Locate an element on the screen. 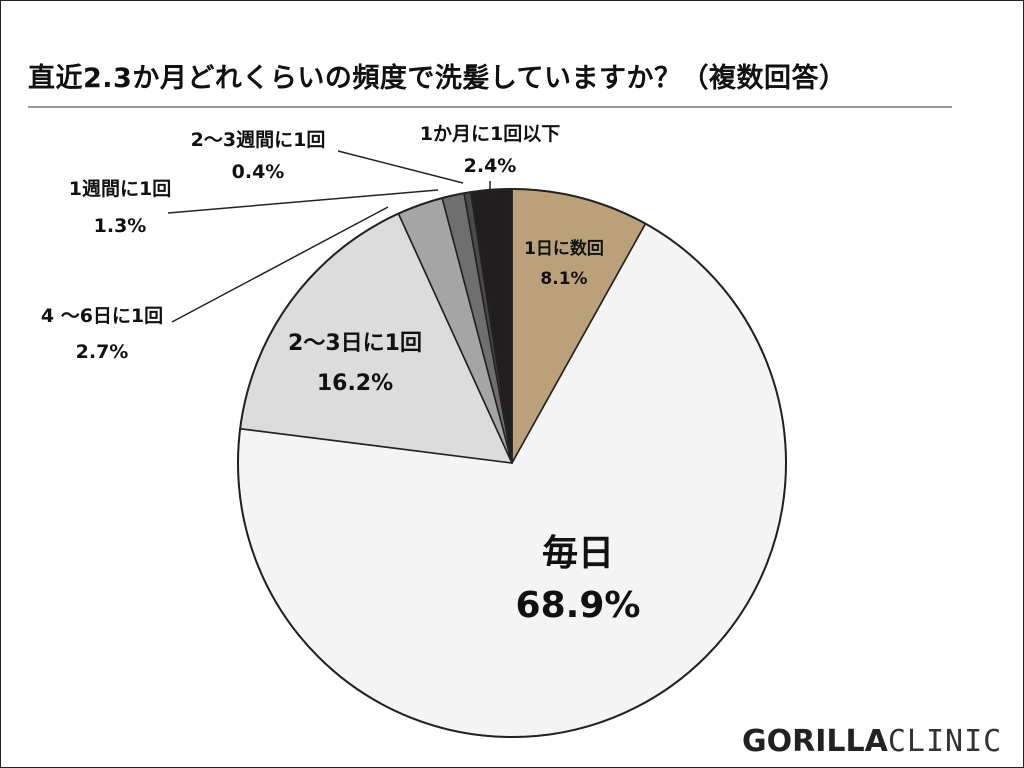  slice-label-slice-4: 4 〜6日に1回 is located at coordinates (102, 316).